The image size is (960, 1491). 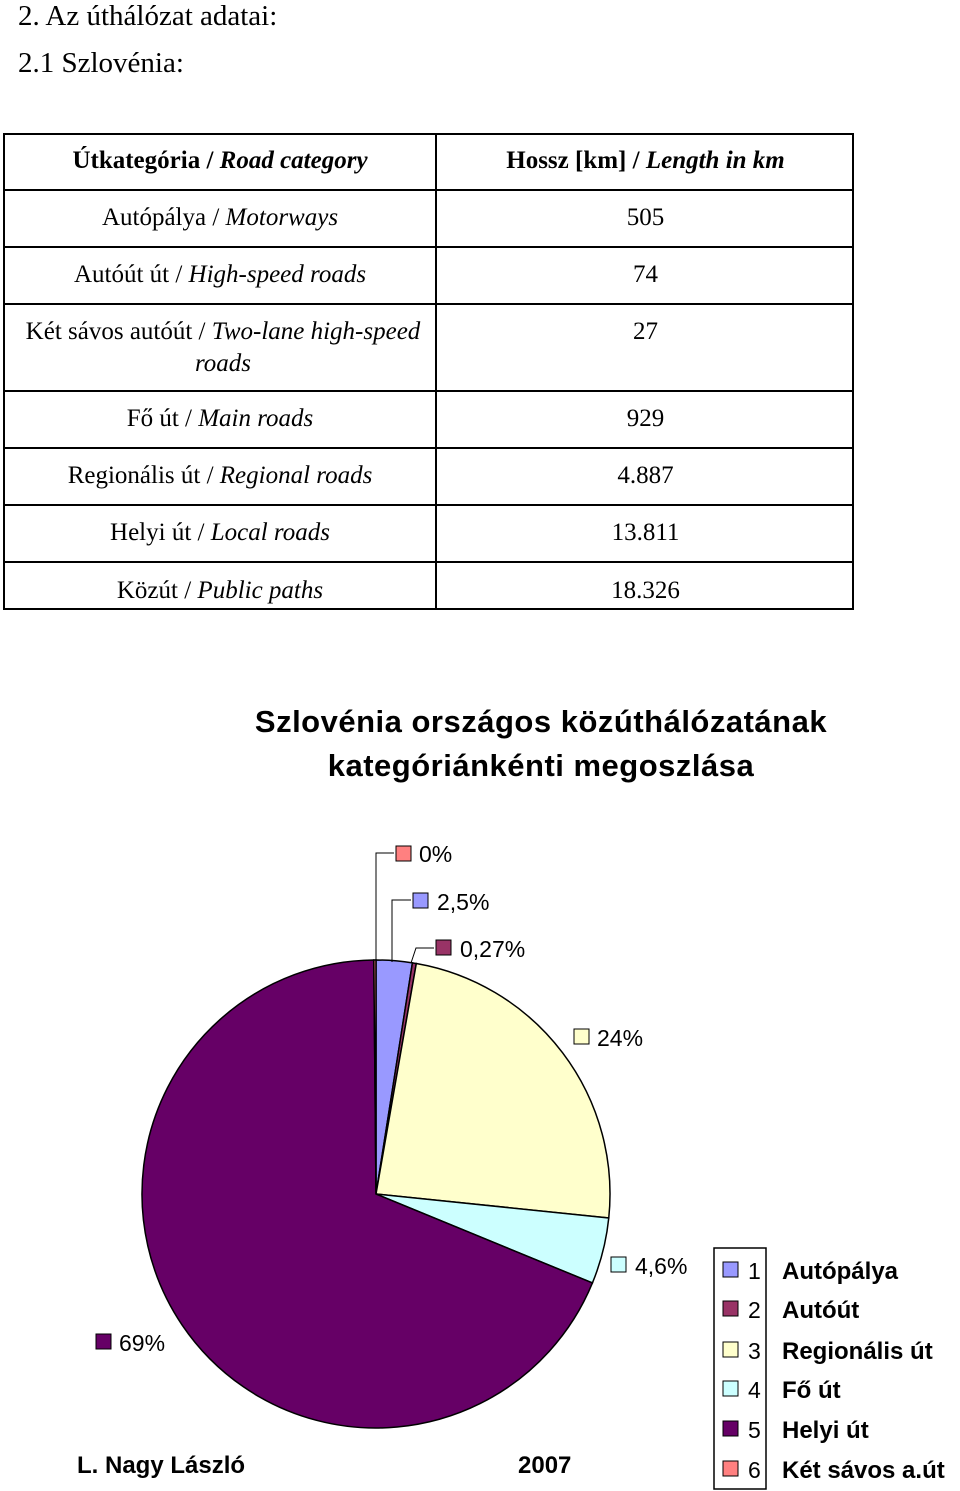 What do you see at coordinates (463, 902) in the screenshot?
I see `data-label: 2,5%` at bounding box center [463, 902].